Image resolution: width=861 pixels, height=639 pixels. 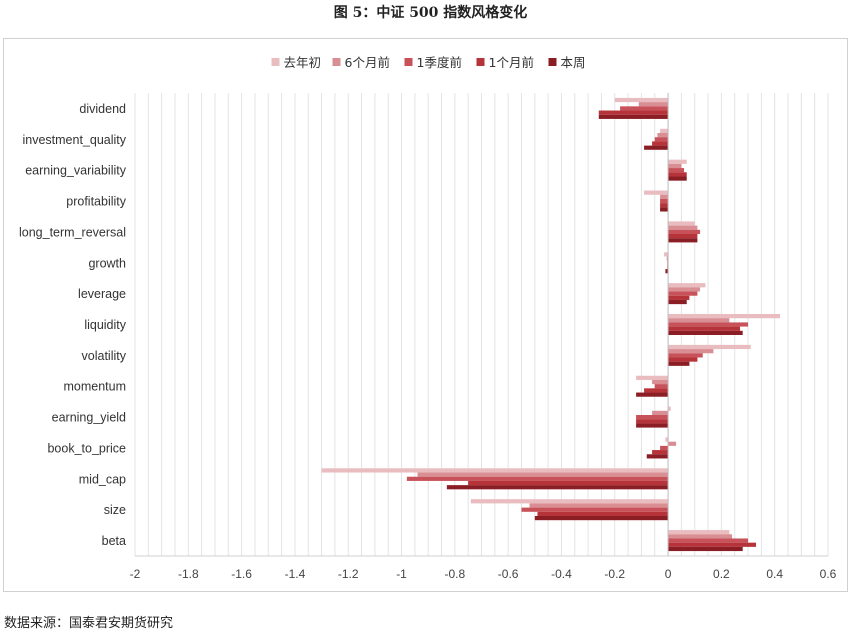 What do you see at coordinates (89, 623) in the screenshot?
I see `source-note: 数据来源：国泰君安期货研究` at bounding box center [89, 623].